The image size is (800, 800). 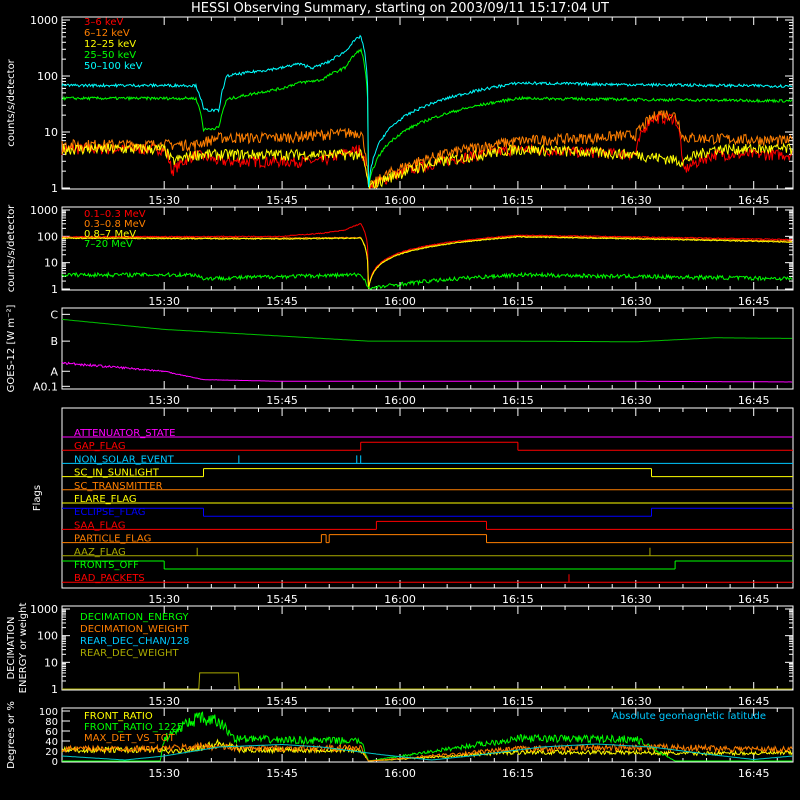 I want to click on y-tick-label: A0.1, so click(x=45, y=386).